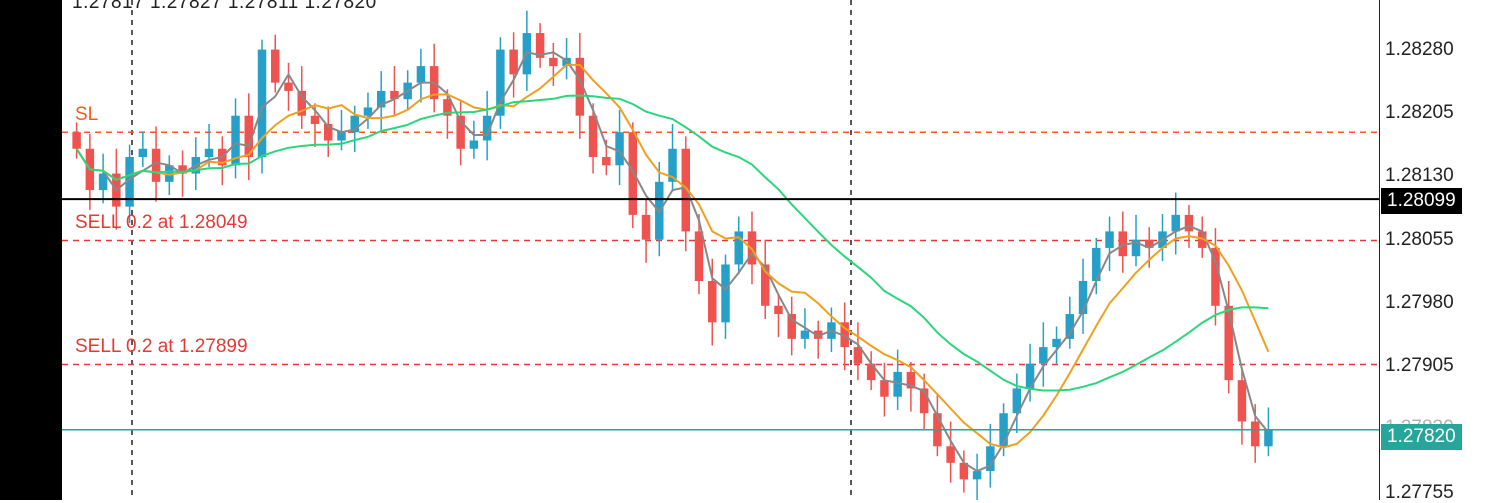 The image size is (1500, 503). What do you see at coordinates (1419, 49) in the screenshot?
I see `price-tick: 1.28280` at bounding box center [1419, 49].